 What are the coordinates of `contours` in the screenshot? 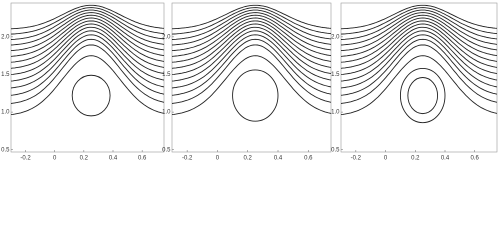 It's located at (87, 60).